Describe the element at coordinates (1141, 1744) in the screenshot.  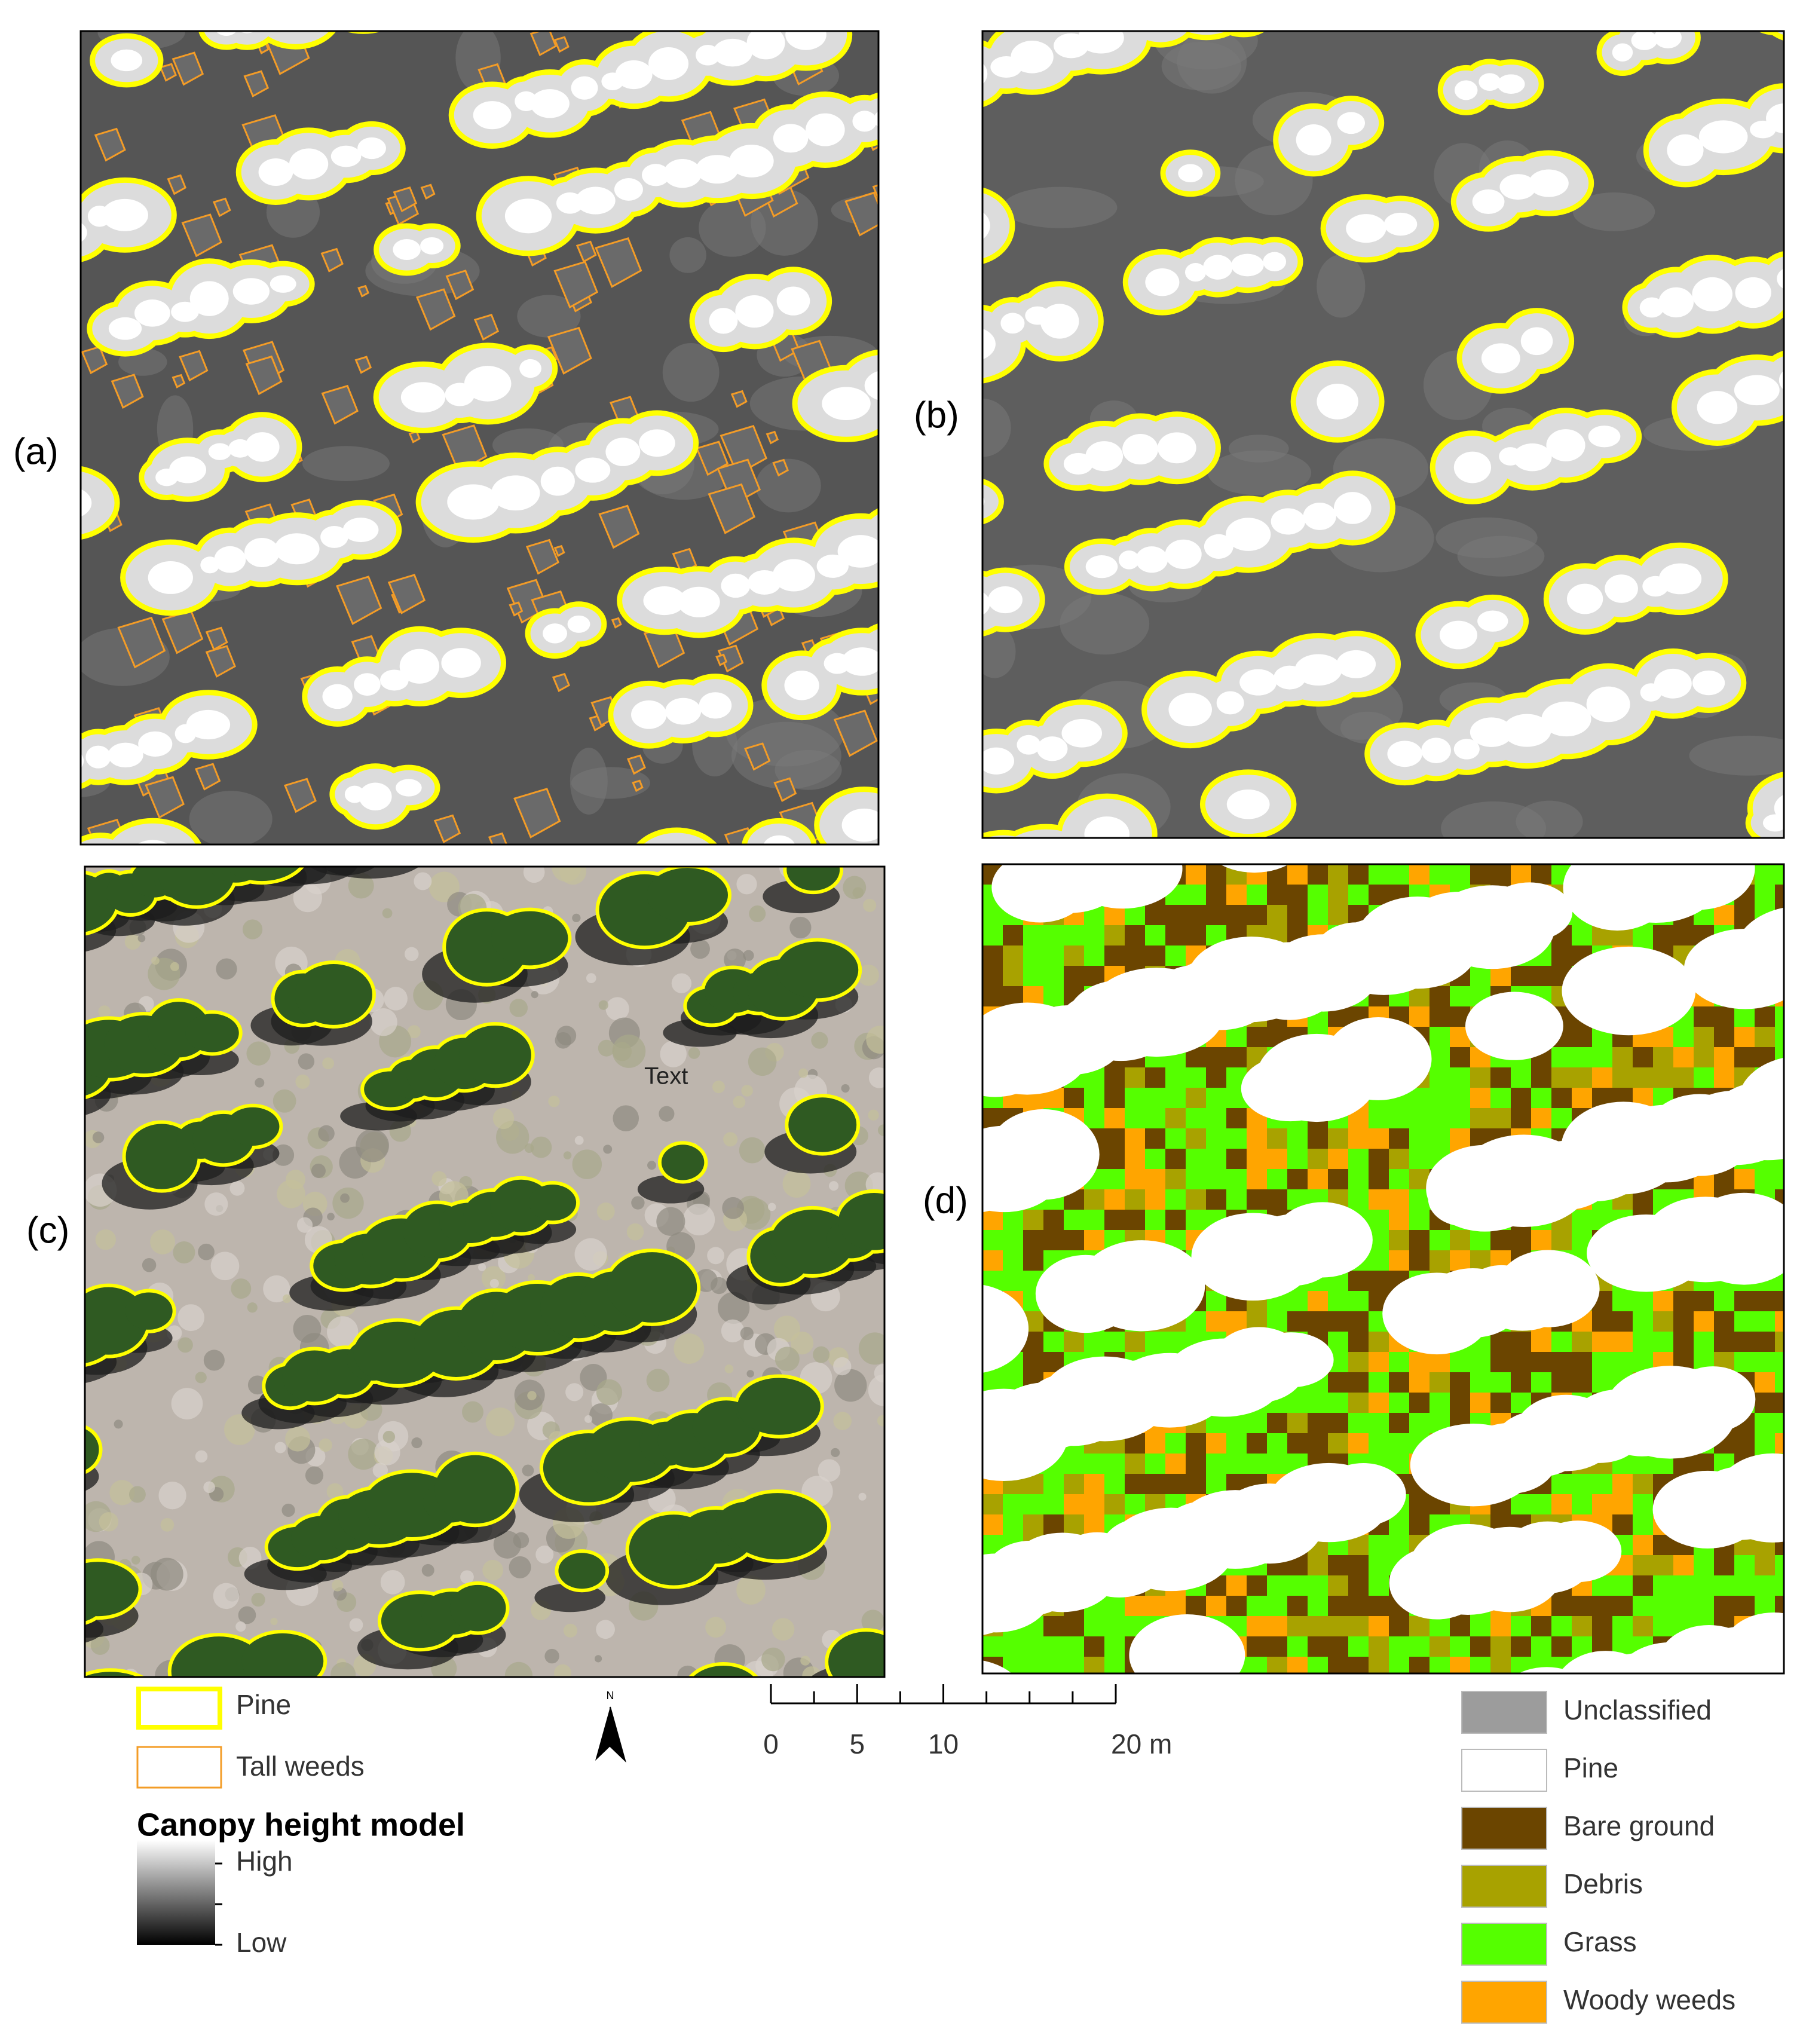
I see `scale-label: 20 m` at that location.